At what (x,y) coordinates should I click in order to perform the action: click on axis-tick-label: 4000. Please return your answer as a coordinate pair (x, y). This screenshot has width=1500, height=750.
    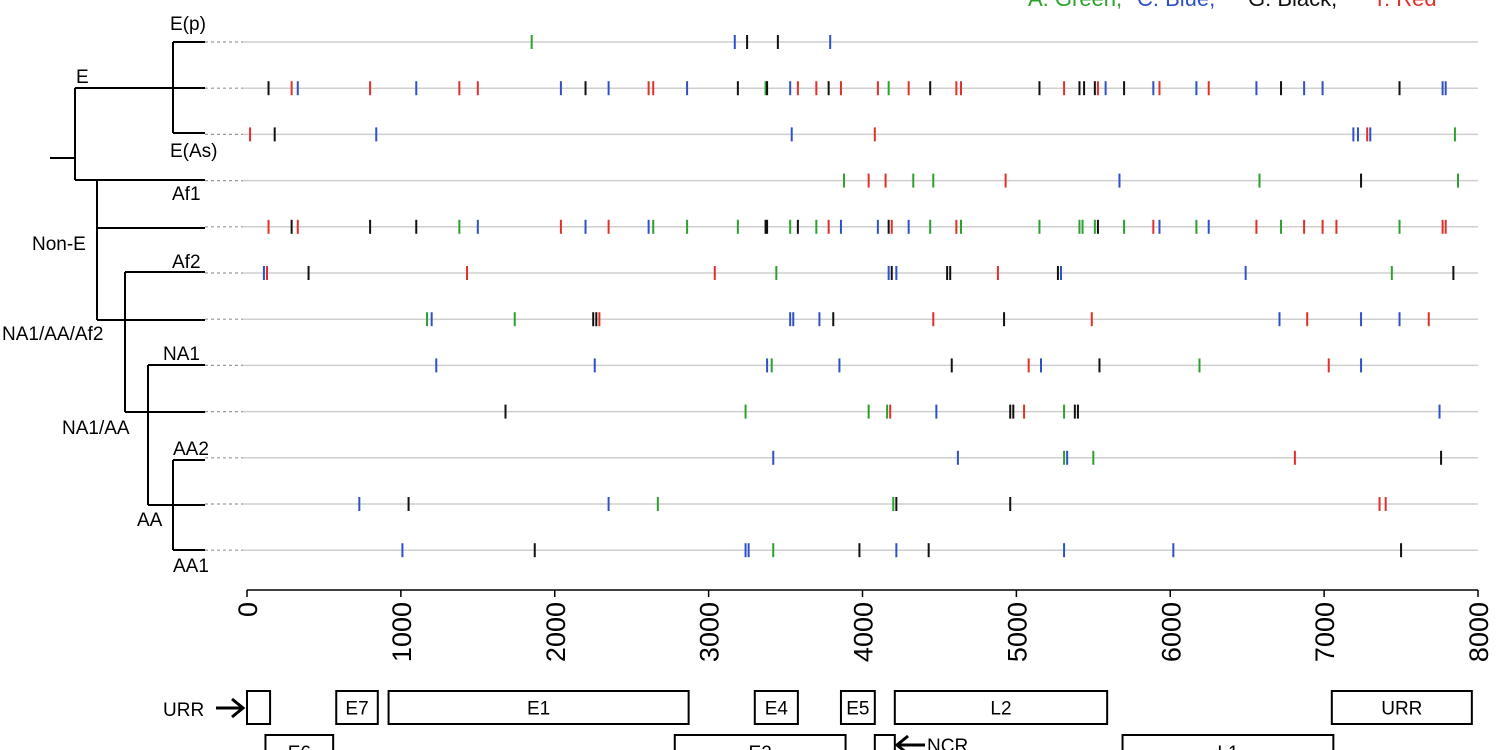
    Looking at the image, I should click on (864, 632).